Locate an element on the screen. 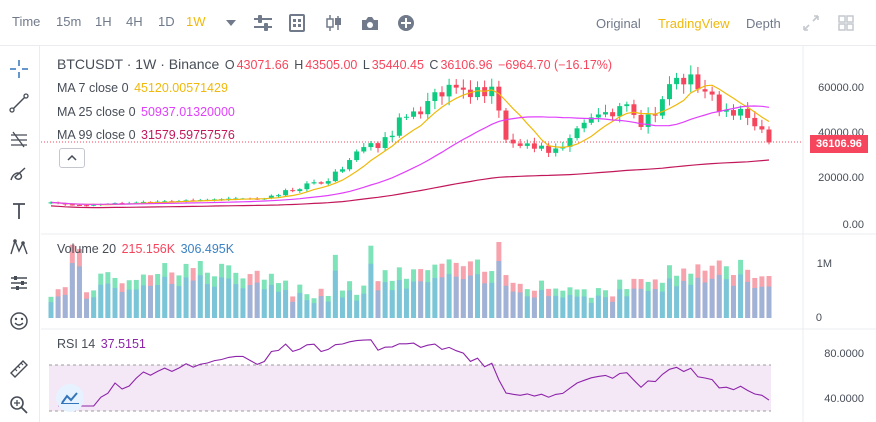 The height and width of the screenshot is (422, 876). fib-tool-icon is located at coordinates (19, 139).